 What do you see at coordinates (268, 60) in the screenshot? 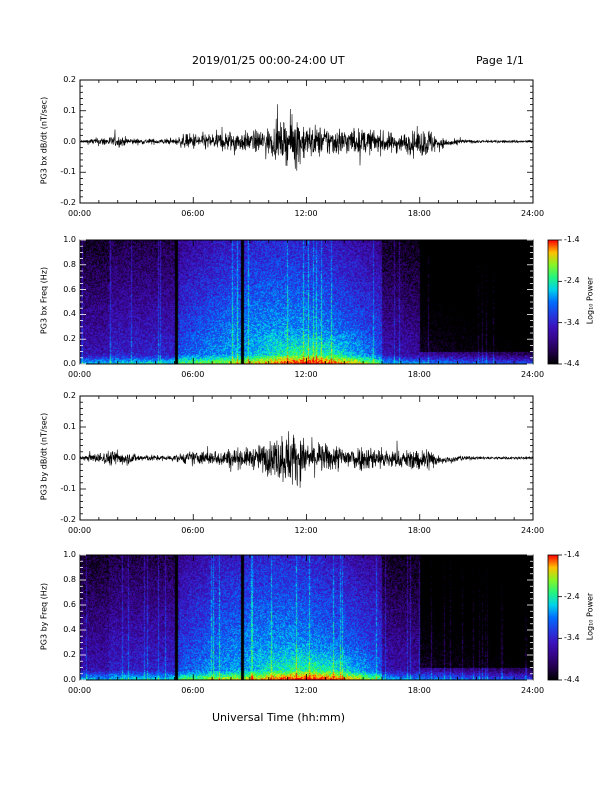
I see `date-title: 2019/01/25 00:00-24:00 UT` at bounding box center [268, 60].